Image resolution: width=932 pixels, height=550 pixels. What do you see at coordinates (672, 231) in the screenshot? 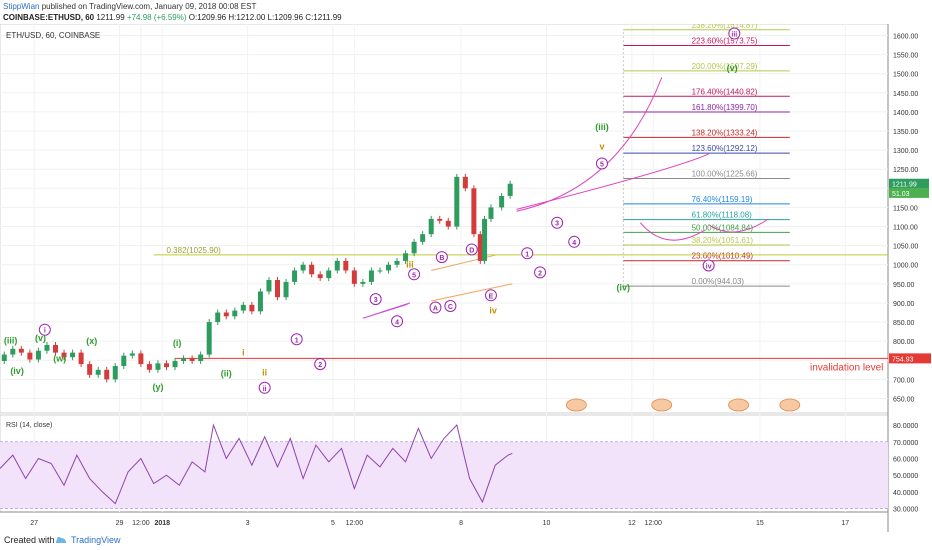
I see `projection-arrow-iv` at bounding box center [672, 231].